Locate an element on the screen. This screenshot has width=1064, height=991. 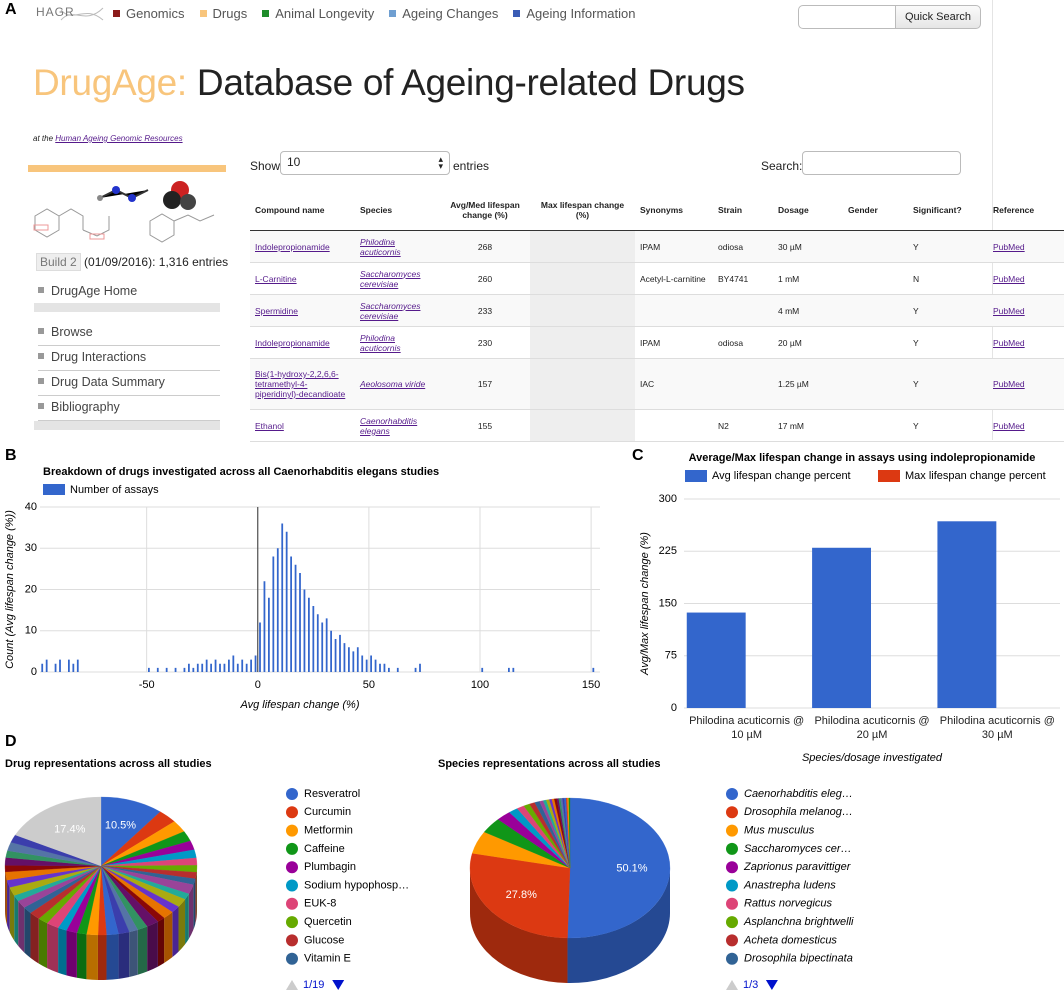
legend-swatch is located at coordinates (889, 476).